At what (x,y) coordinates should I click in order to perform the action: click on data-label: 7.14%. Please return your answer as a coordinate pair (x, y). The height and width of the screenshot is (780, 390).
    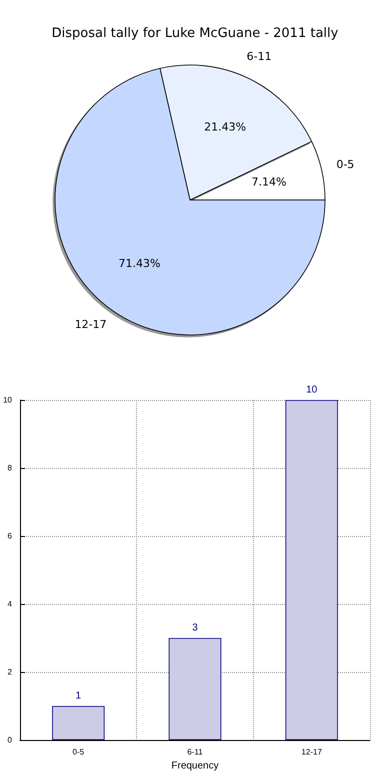
    Looking at the image, I should click on (268, 181).